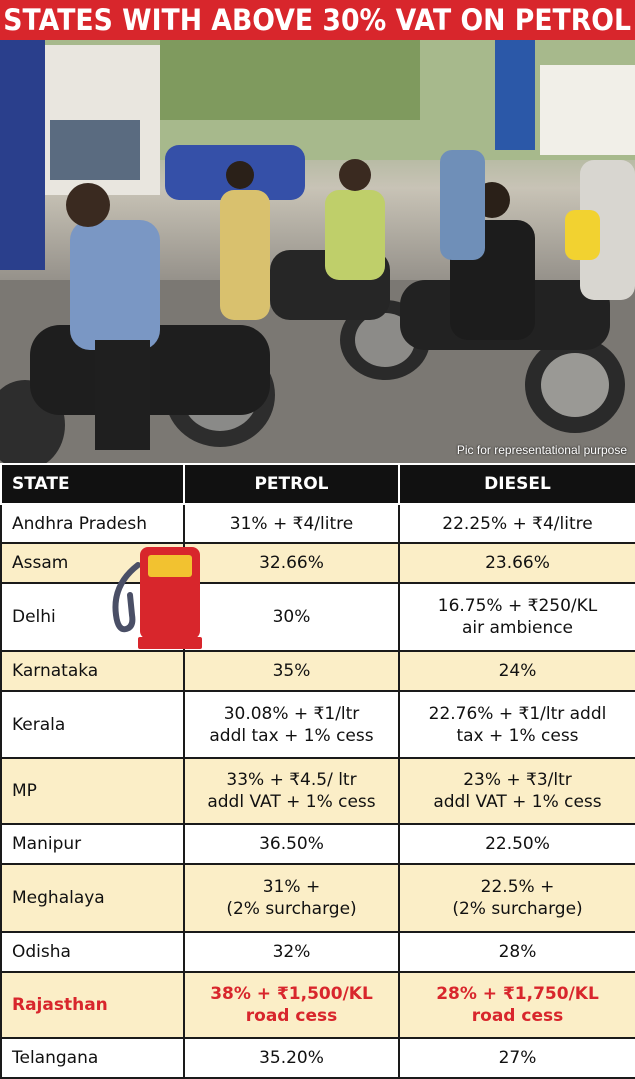  Describe the element at coordinates (291, 563) in the screenshot. I see `petrol-cell: 32.66%` at that location.